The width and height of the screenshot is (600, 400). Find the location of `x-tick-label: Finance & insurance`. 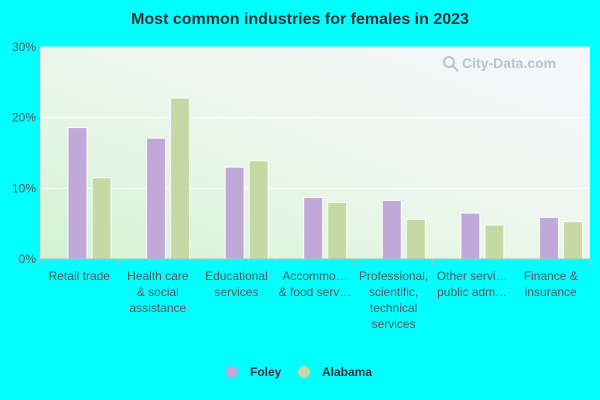

x-tick-label: Finance & insurance is located at coordinates (551, 284).